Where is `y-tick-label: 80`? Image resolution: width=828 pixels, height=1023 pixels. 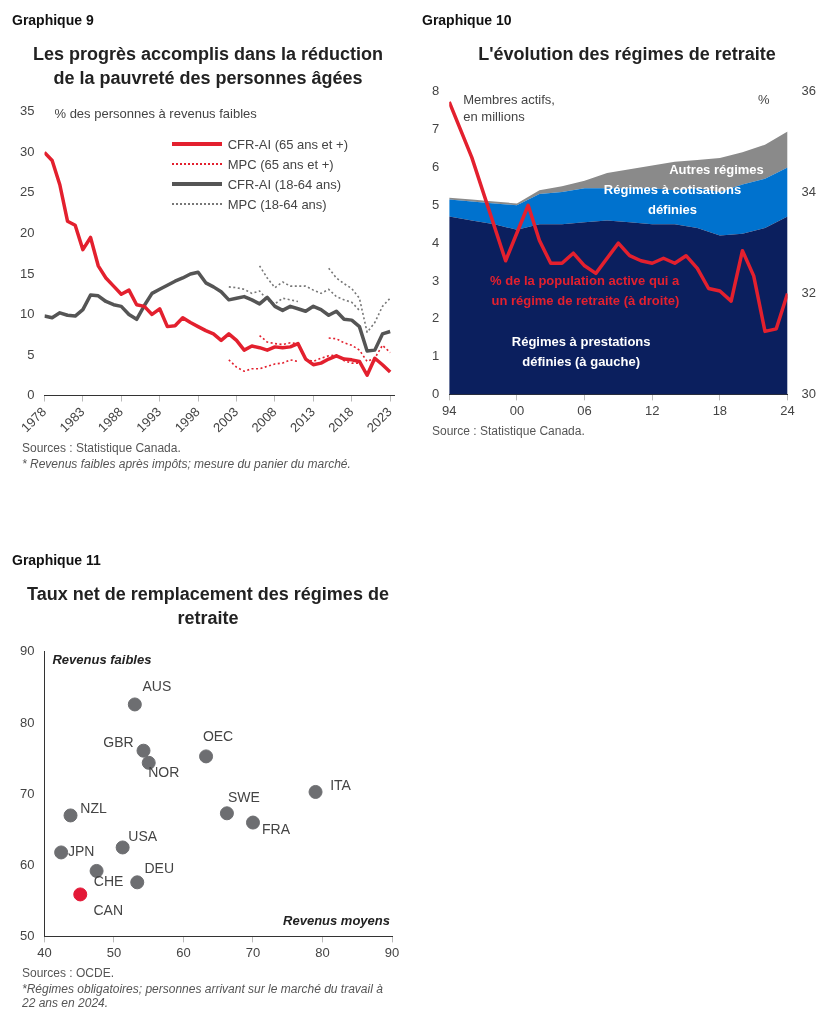
y-tick-label: 80 is located at coordinates (27, 722).